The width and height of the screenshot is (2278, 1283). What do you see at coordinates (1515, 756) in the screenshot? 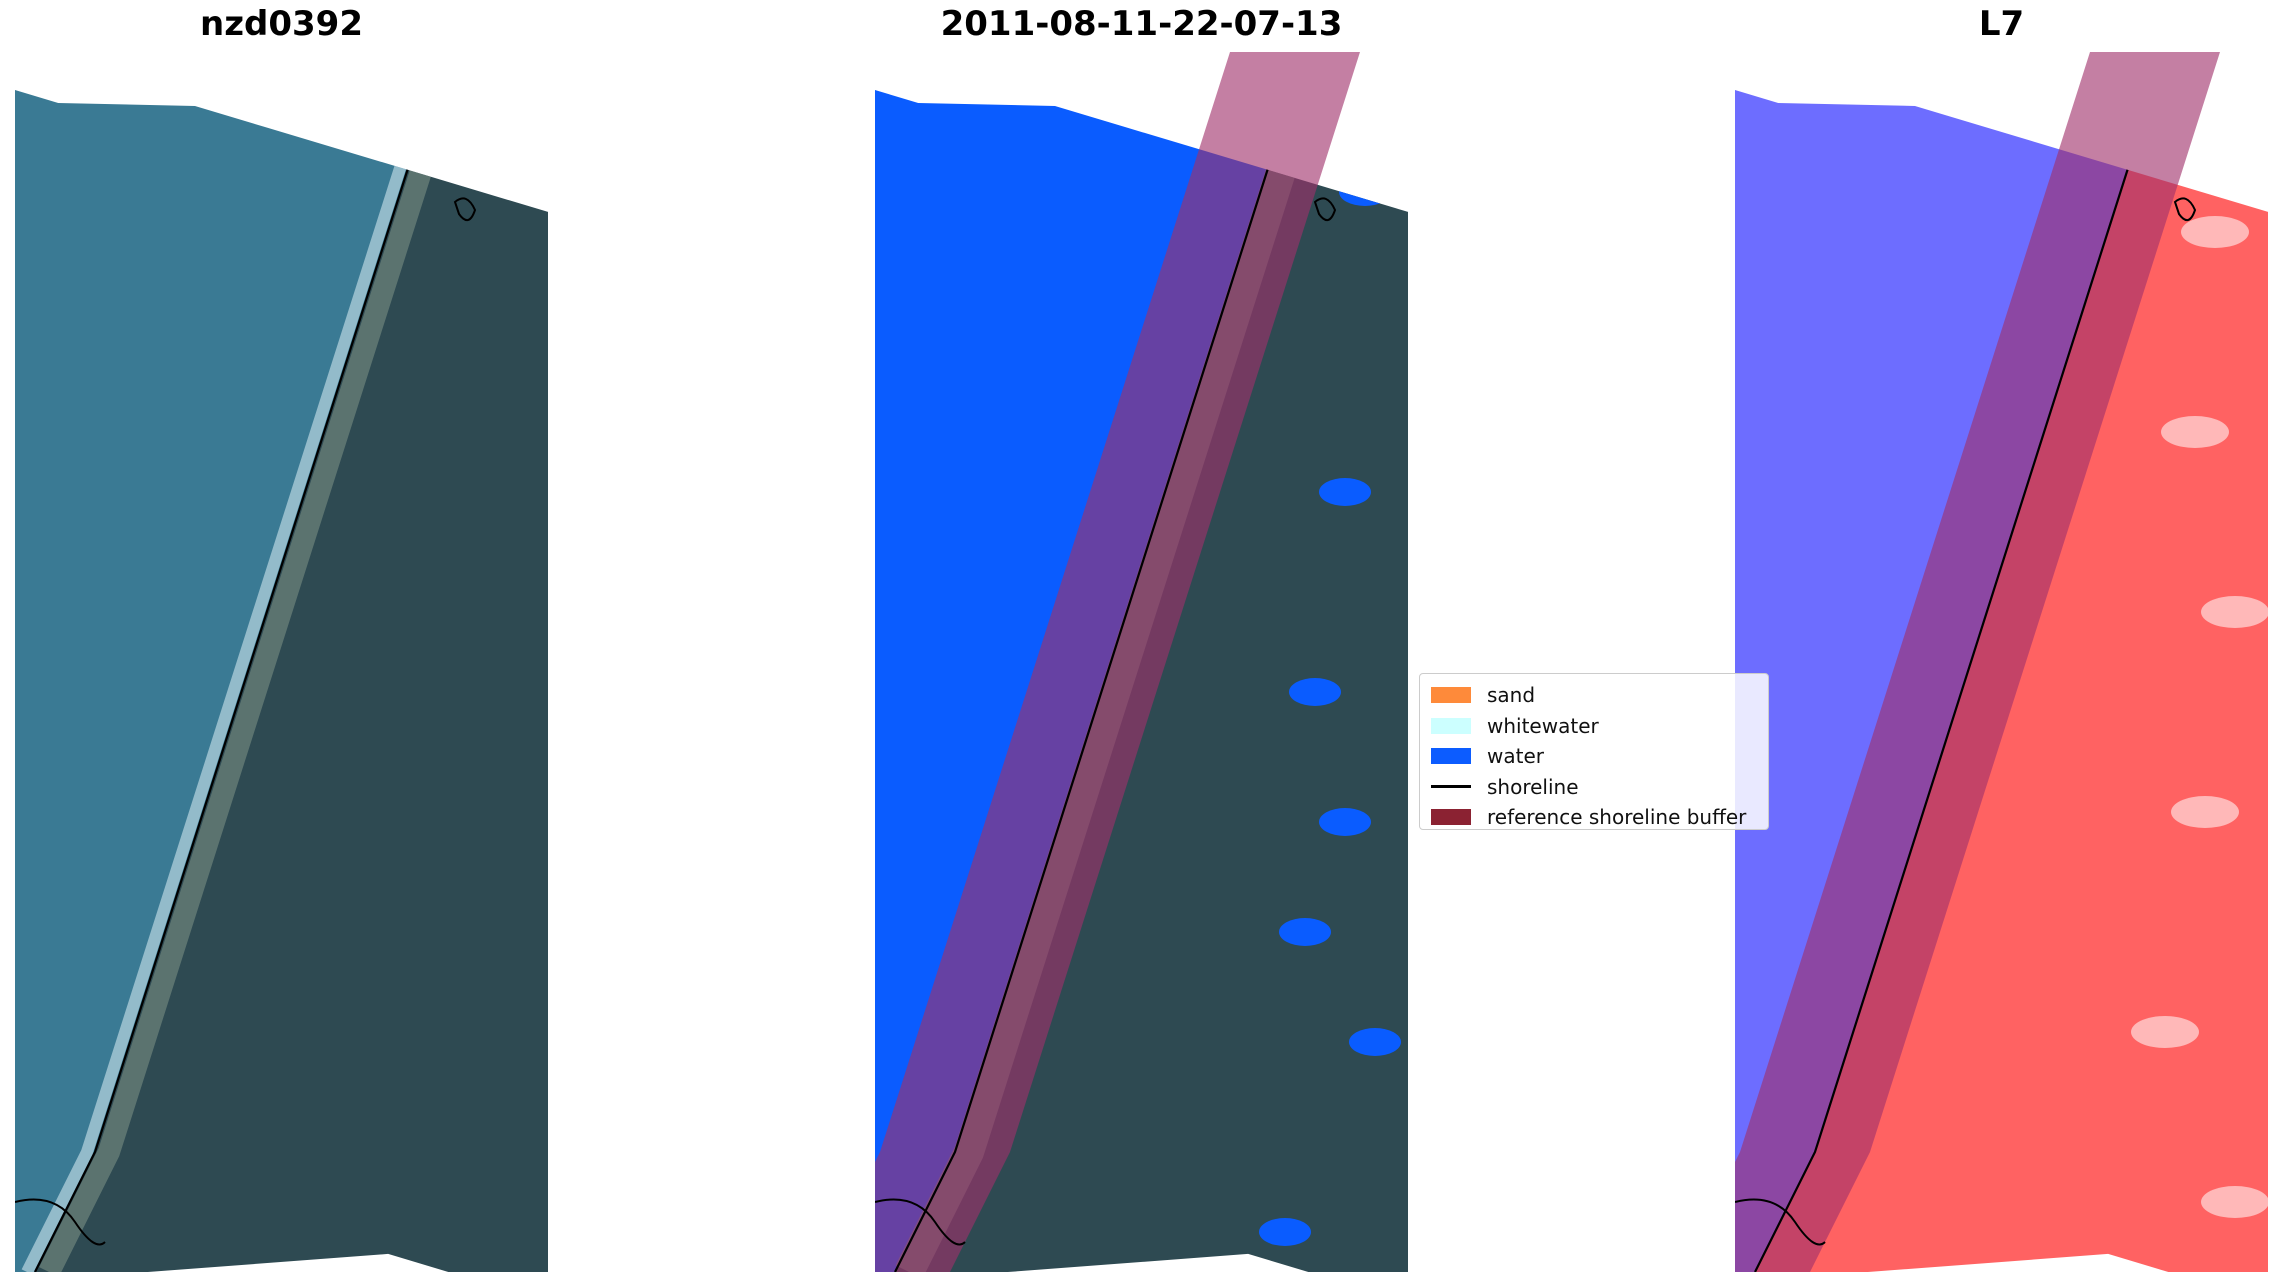
I see `legend-label-water: water` at bounding box center [1515, 756].